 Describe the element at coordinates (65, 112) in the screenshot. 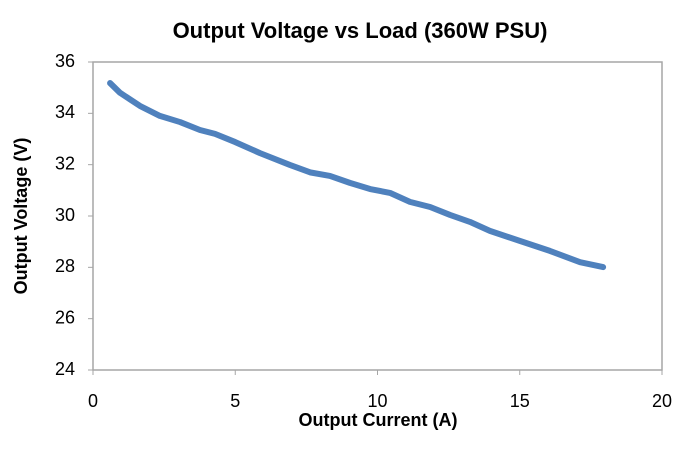

I see `y-tick-label: 34` at that location.